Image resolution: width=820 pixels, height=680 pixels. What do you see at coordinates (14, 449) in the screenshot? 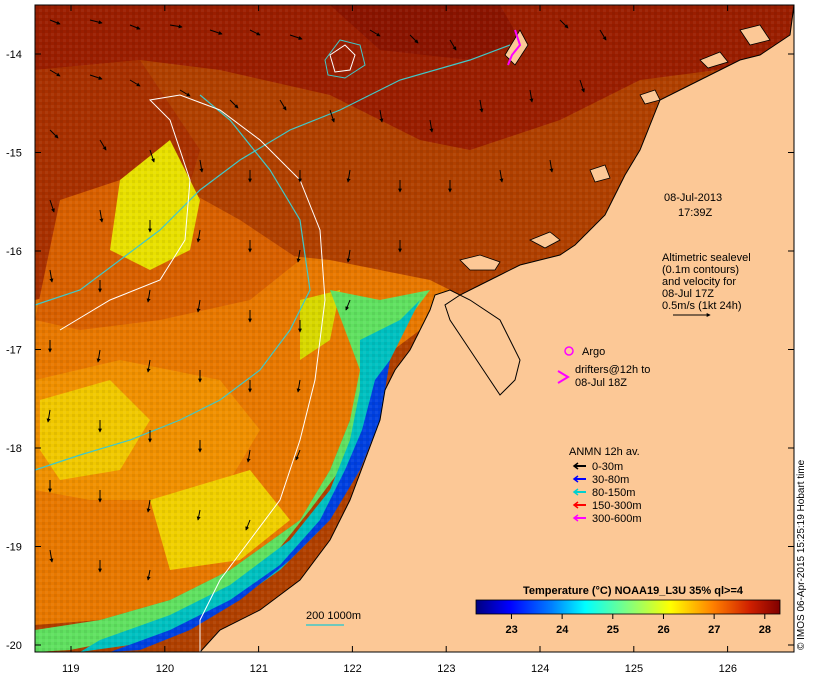
I see `lat-tick-label: -18` at bounding box center [14, 449].